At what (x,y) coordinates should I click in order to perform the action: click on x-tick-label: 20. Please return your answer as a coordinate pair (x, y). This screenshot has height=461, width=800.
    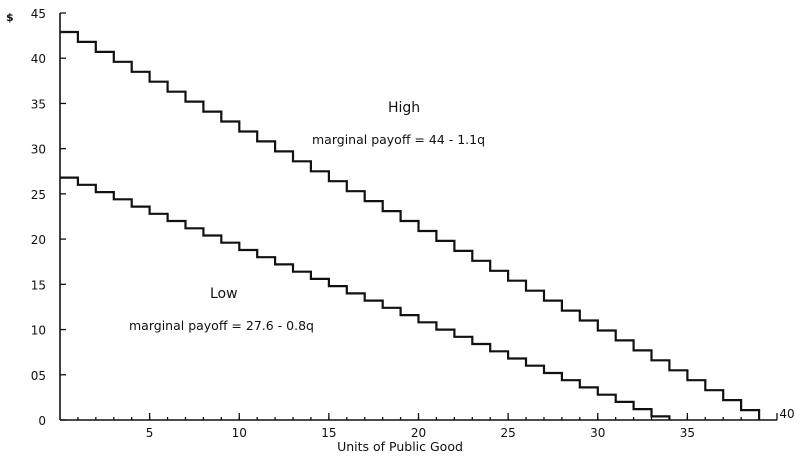
    Looking at the image, I should click on (418, 433).